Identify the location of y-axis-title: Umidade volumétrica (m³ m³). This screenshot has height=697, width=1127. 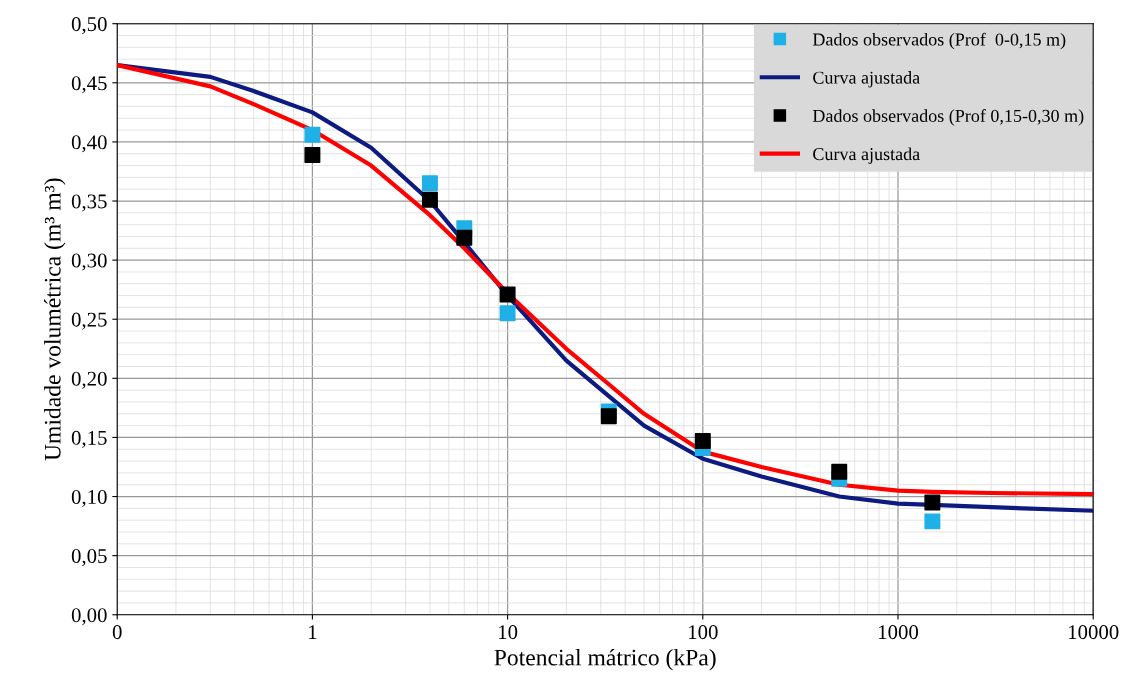
(55, 319).